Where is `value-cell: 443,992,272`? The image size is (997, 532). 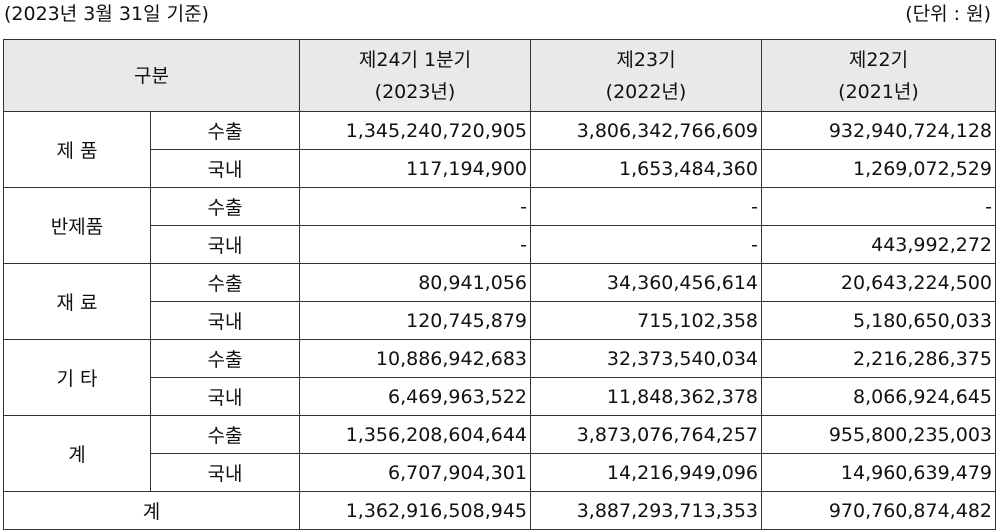
value-cell: 443,992,272 is located at coordinates (878, 244).